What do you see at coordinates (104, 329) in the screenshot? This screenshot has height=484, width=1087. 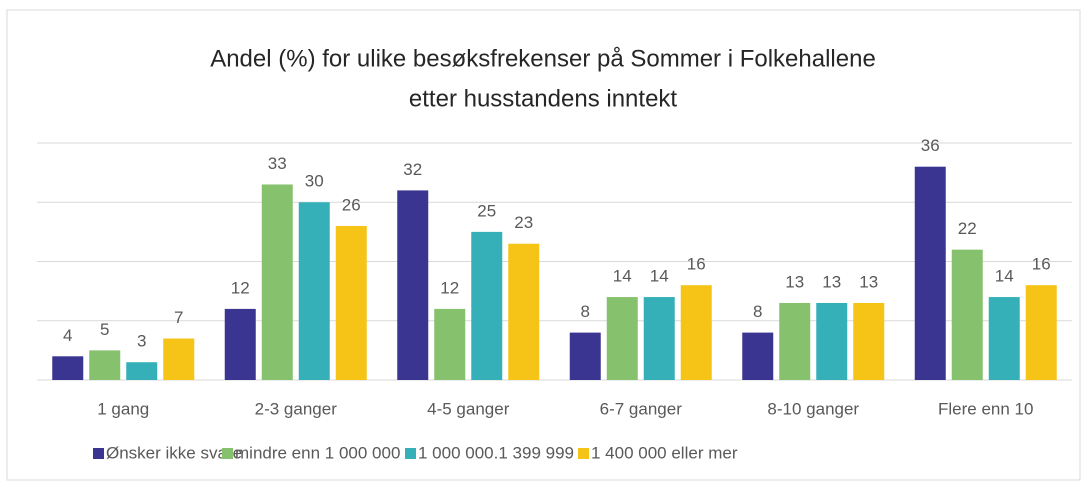 I see `data-label: 5` at bounding box center [104, 329].